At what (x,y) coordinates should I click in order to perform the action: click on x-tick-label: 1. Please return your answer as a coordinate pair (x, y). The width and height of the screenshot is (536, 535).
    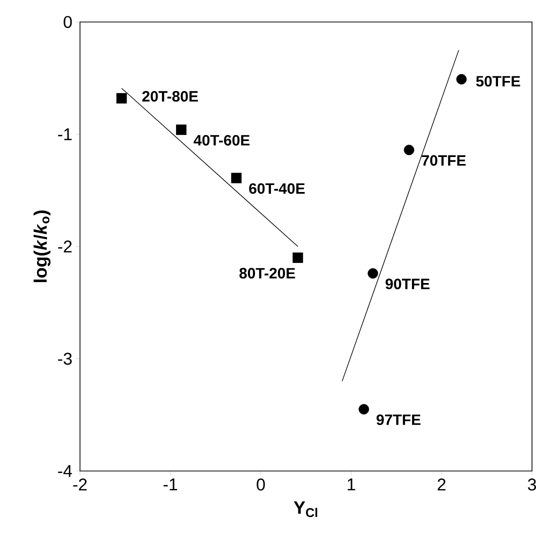
    Looking at the image, I should click on (352, 484).